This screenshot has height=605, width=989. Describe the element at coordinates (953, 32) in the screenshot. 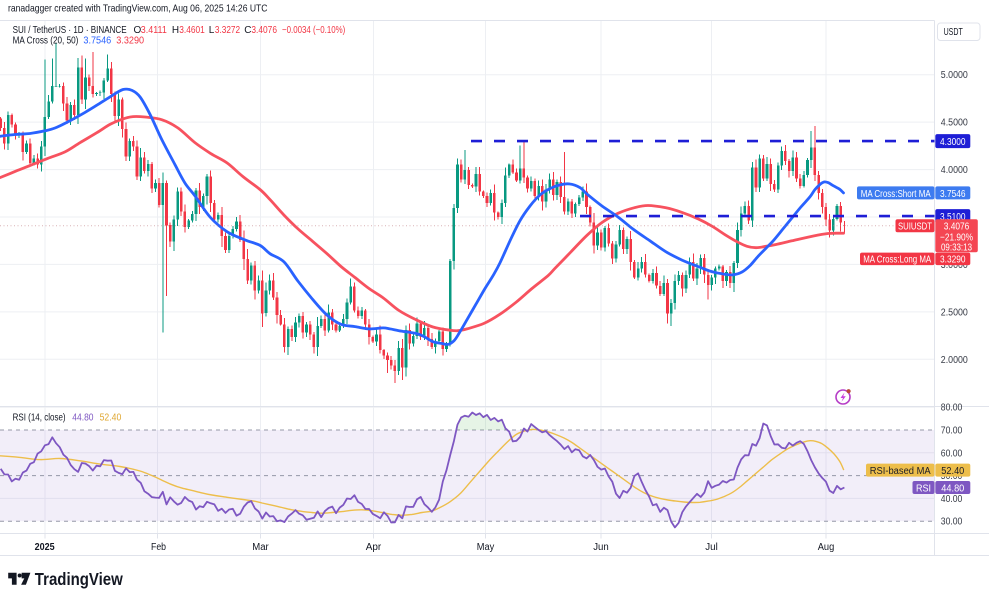

I see `svg-text: USDT` at that location.